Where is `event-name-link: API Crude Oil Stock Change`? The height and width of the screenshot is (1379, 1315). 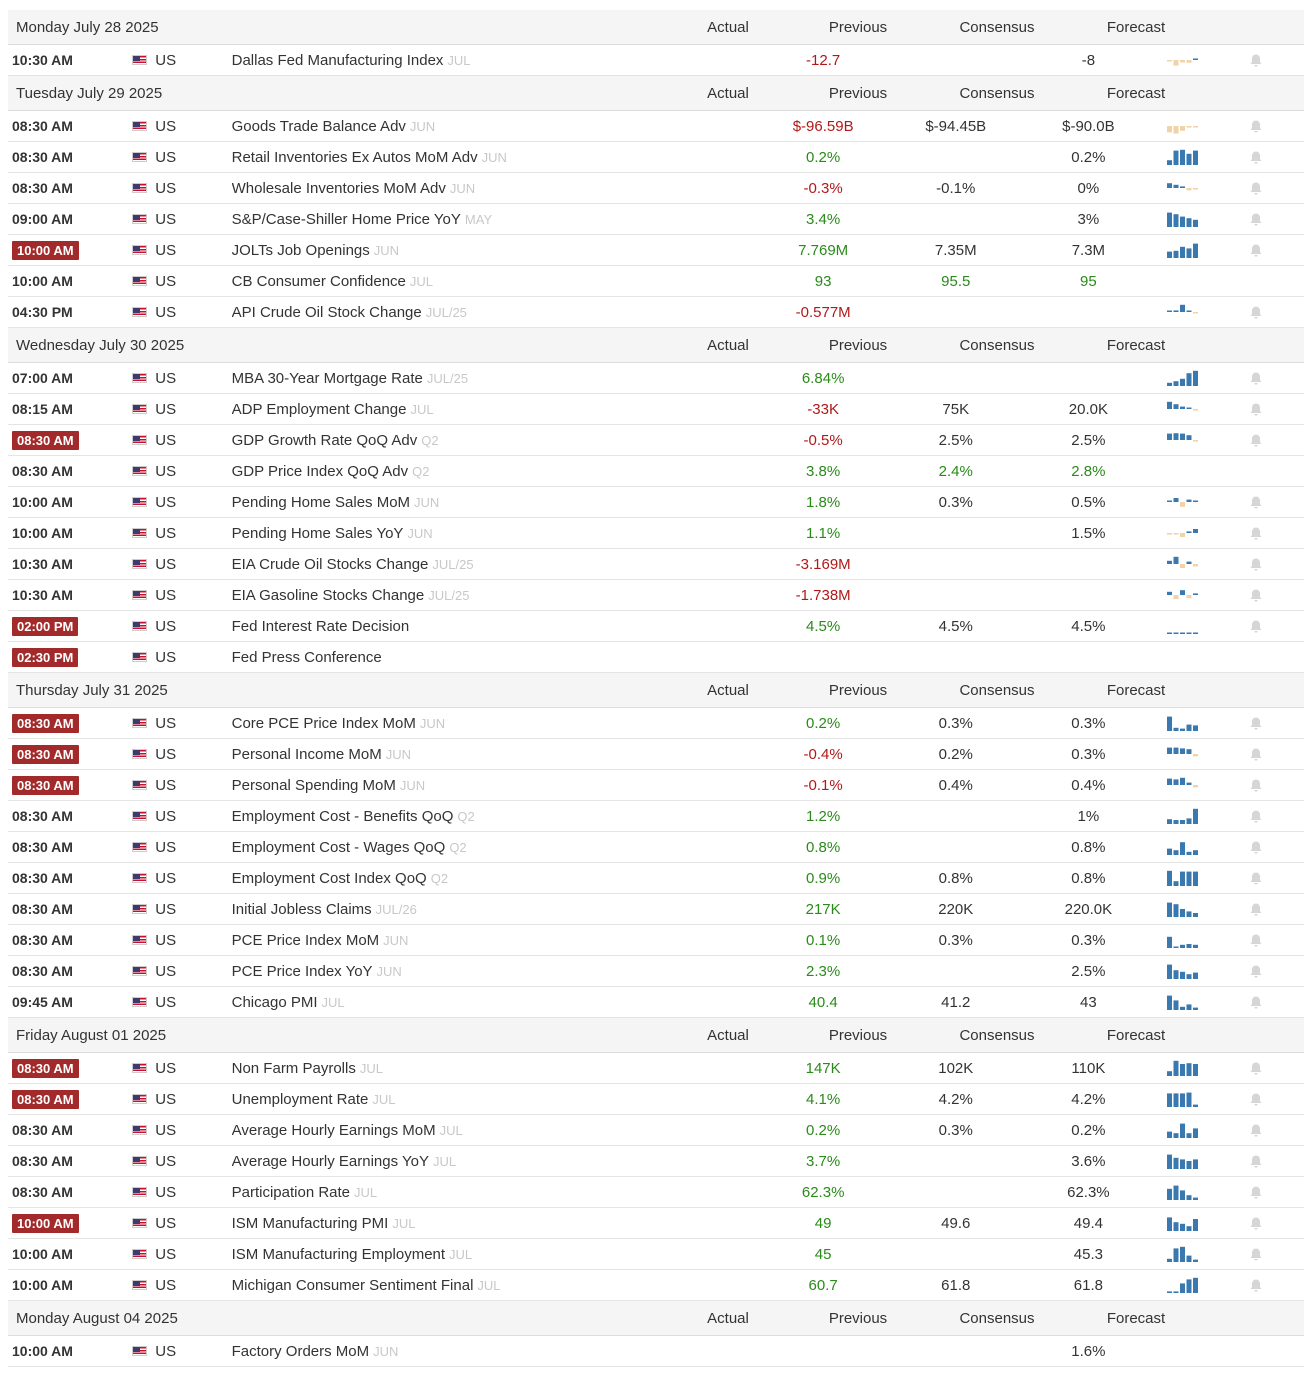
event-name-link: API Crude Oil Stock Change is located at coordinates (326, 312).